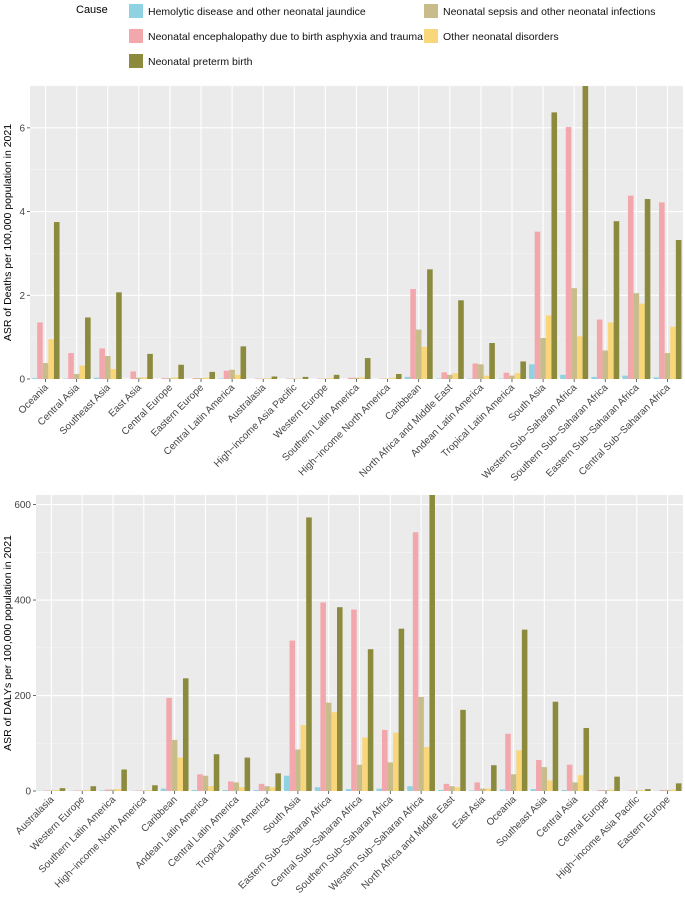  Describe the element at coordinates (501, 37) in the screenshot. I see `legend-label-oth: Other neonatal disorders` at that location.